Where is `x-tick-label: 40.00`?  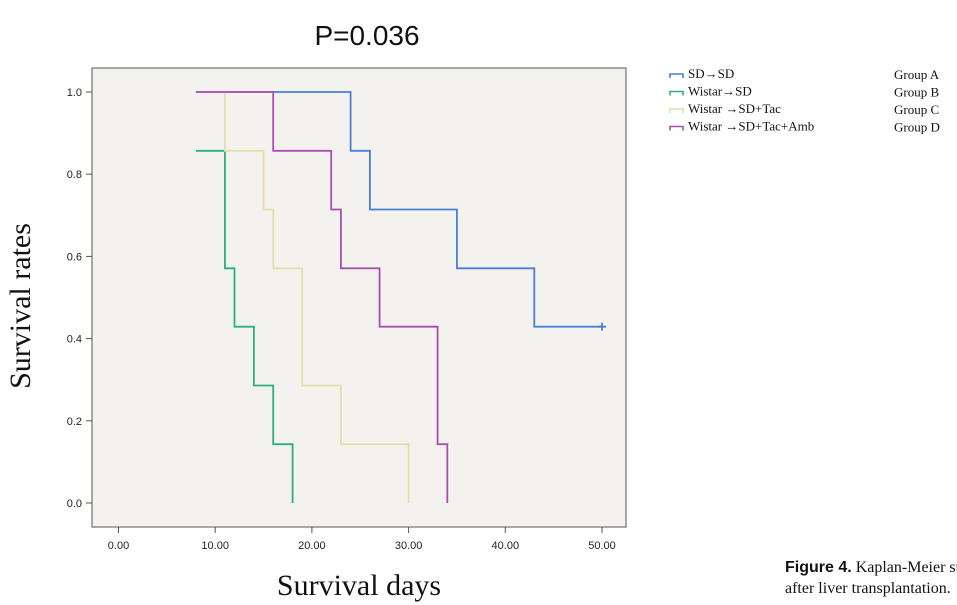
x-tick-label: 40.00 is located at coordinates (506, 546).